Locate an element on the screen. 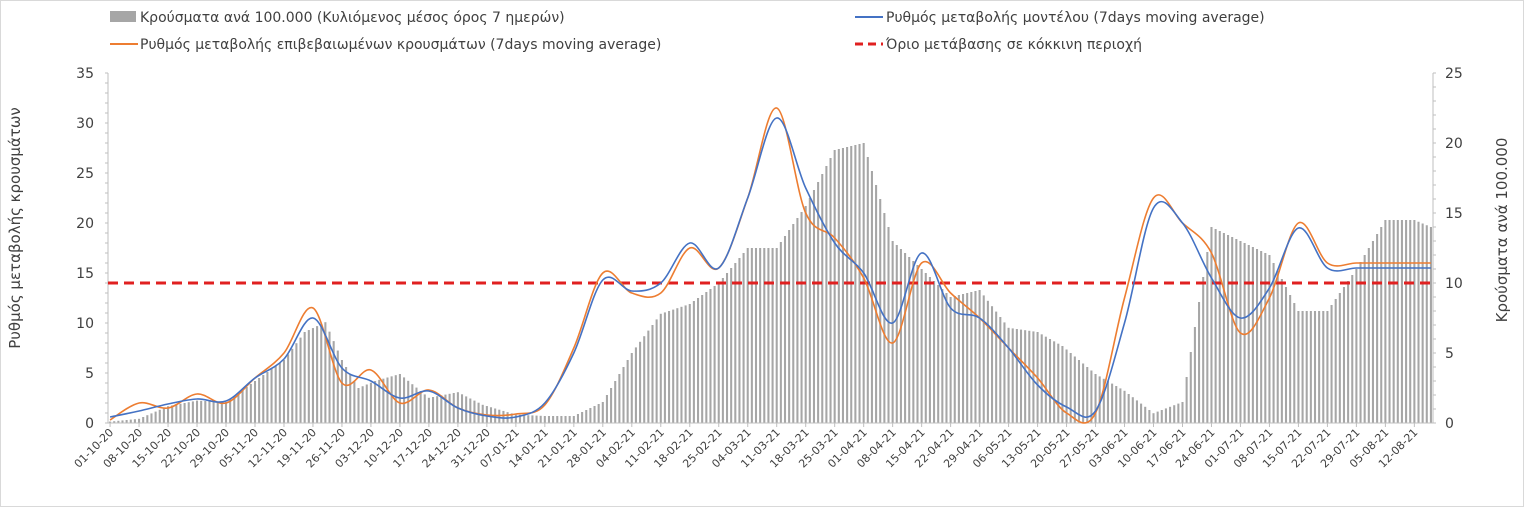 The width and height of the screenshot is (1524, 507). y-right-tick-label: 5 is located at coordinates (1449, 354).